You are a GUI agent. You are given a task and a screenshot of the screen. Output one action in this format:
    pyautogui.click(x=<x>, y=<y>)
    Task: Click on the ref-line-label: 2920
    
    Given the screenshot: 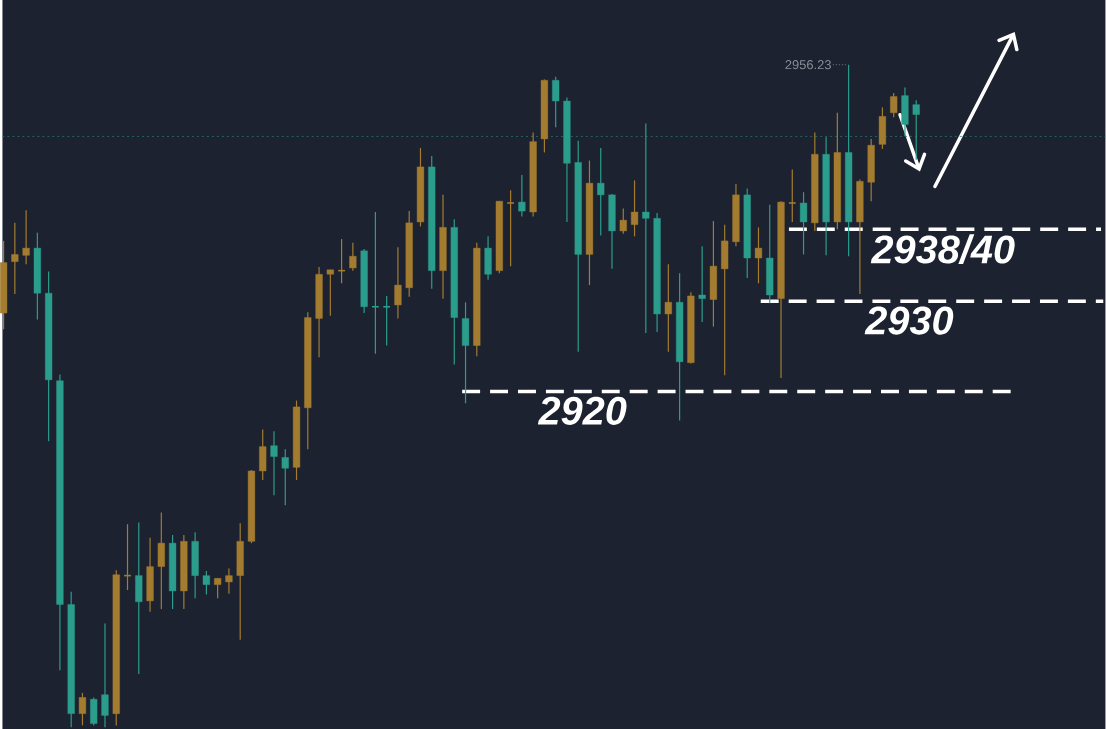 What is the action you would take?
    pyautogui.click(x=582, y=410)
    